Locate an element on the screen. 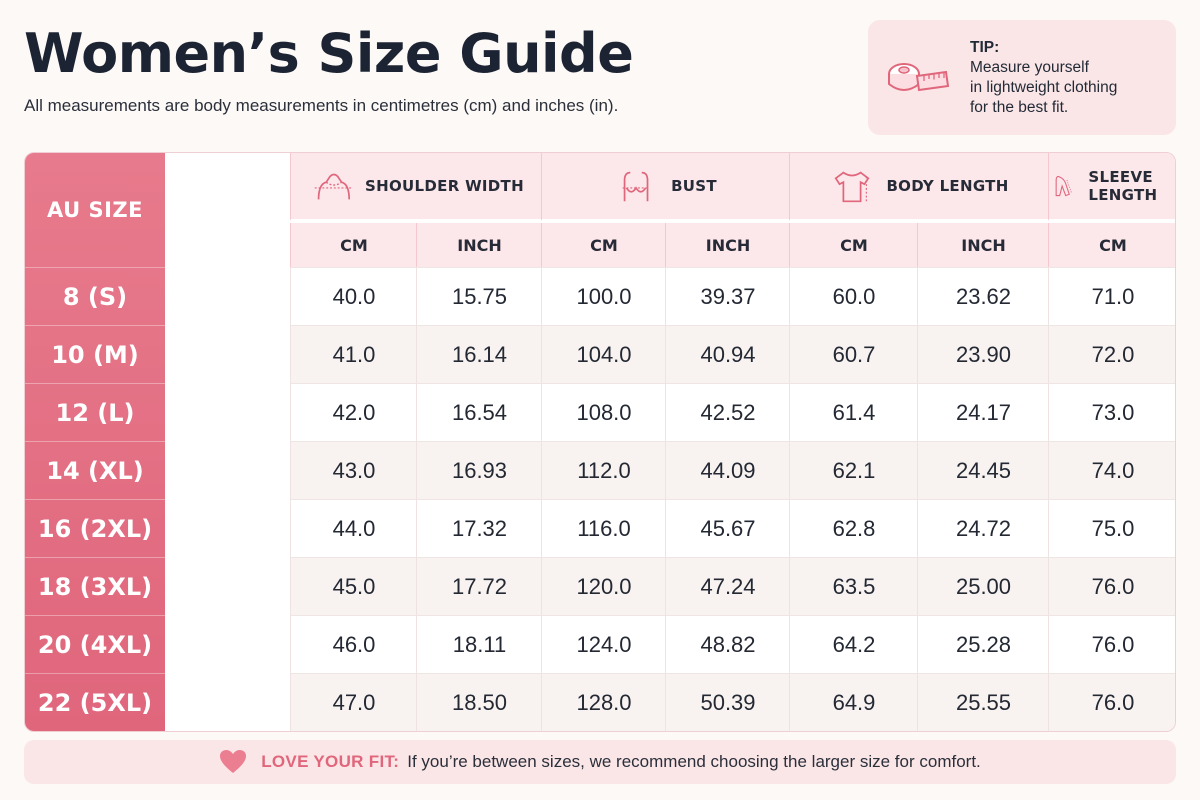 This screenshot has height=800, width=1200. table-cell: 25.00 is located at coordinates (983, 586).